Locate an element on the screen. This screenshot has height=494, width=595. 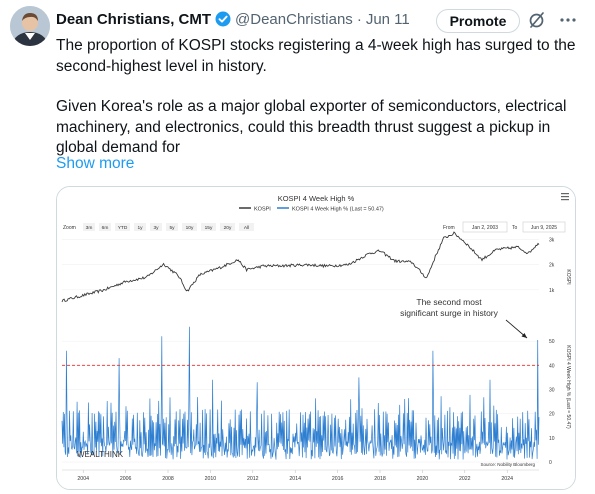
zoom-options: 3m 6m YTD 1y 3y 5y 10y 15y 20y All is located at coordinates (168, 227).